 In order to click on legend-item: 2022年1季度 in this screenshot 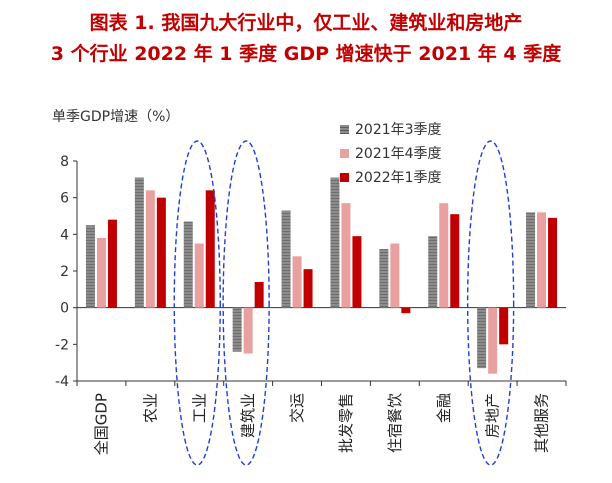, I will do `click(391, 177)`.